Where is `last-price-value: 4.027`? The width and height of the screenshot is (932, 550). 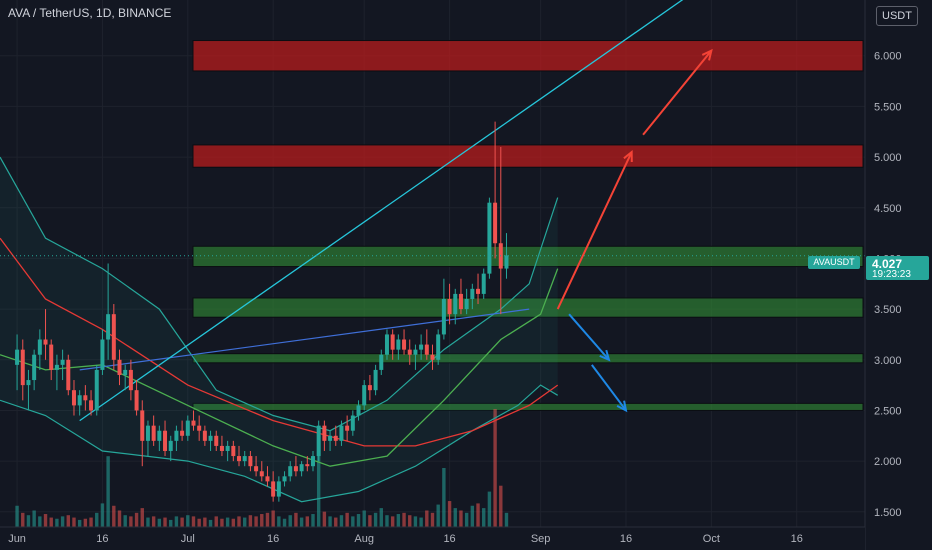 last-price-value: 4.027 is located at coordinates (887, 264).